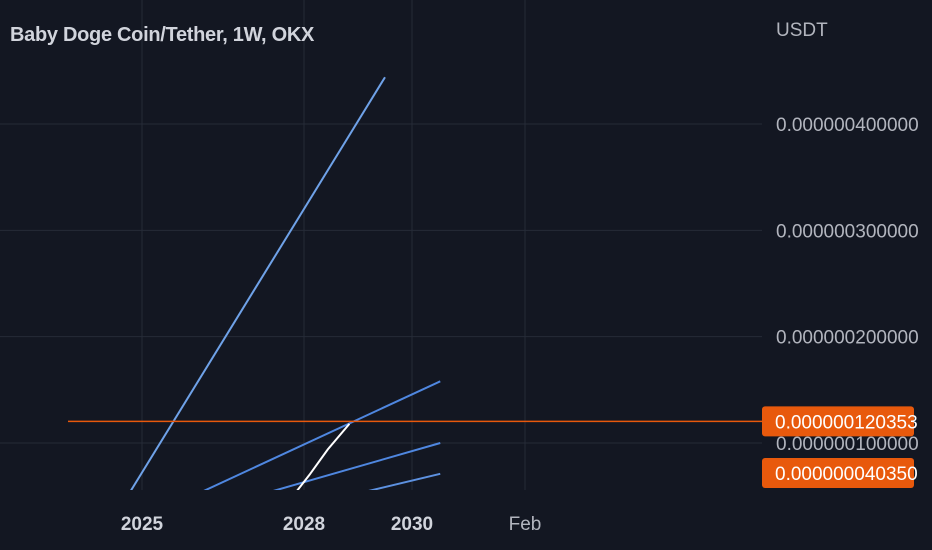  I want to click on x-tick-label: 2030, so click(412, 524).